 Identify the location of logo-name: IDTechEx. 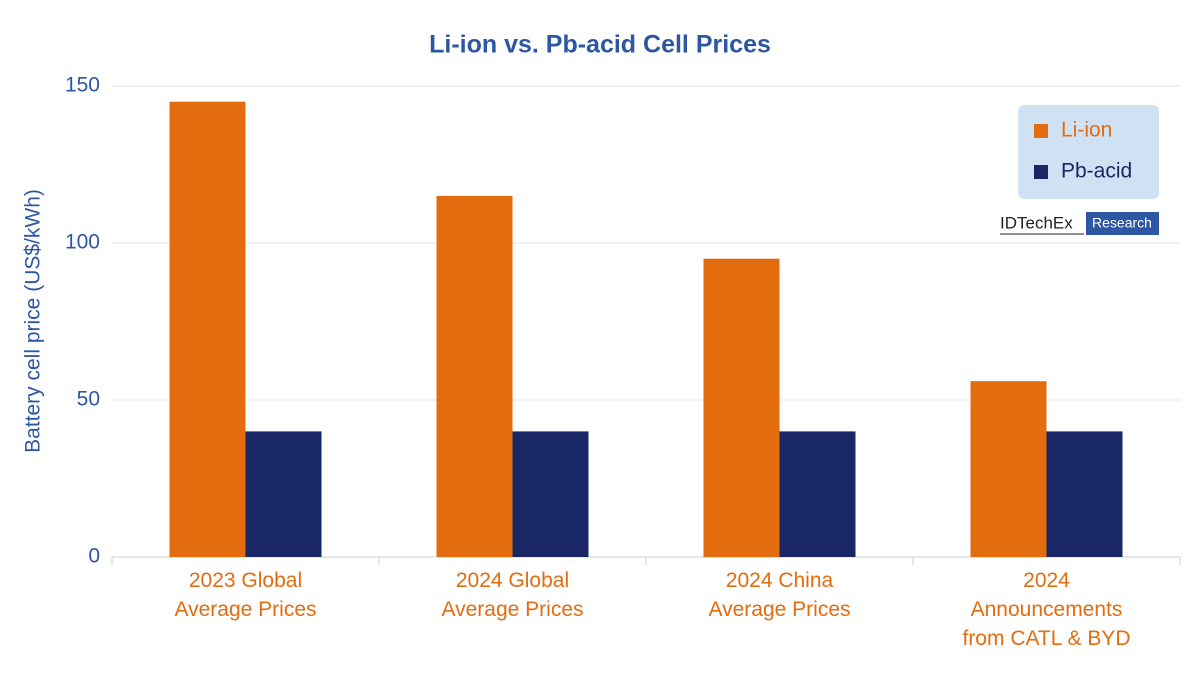
(1036, 222).